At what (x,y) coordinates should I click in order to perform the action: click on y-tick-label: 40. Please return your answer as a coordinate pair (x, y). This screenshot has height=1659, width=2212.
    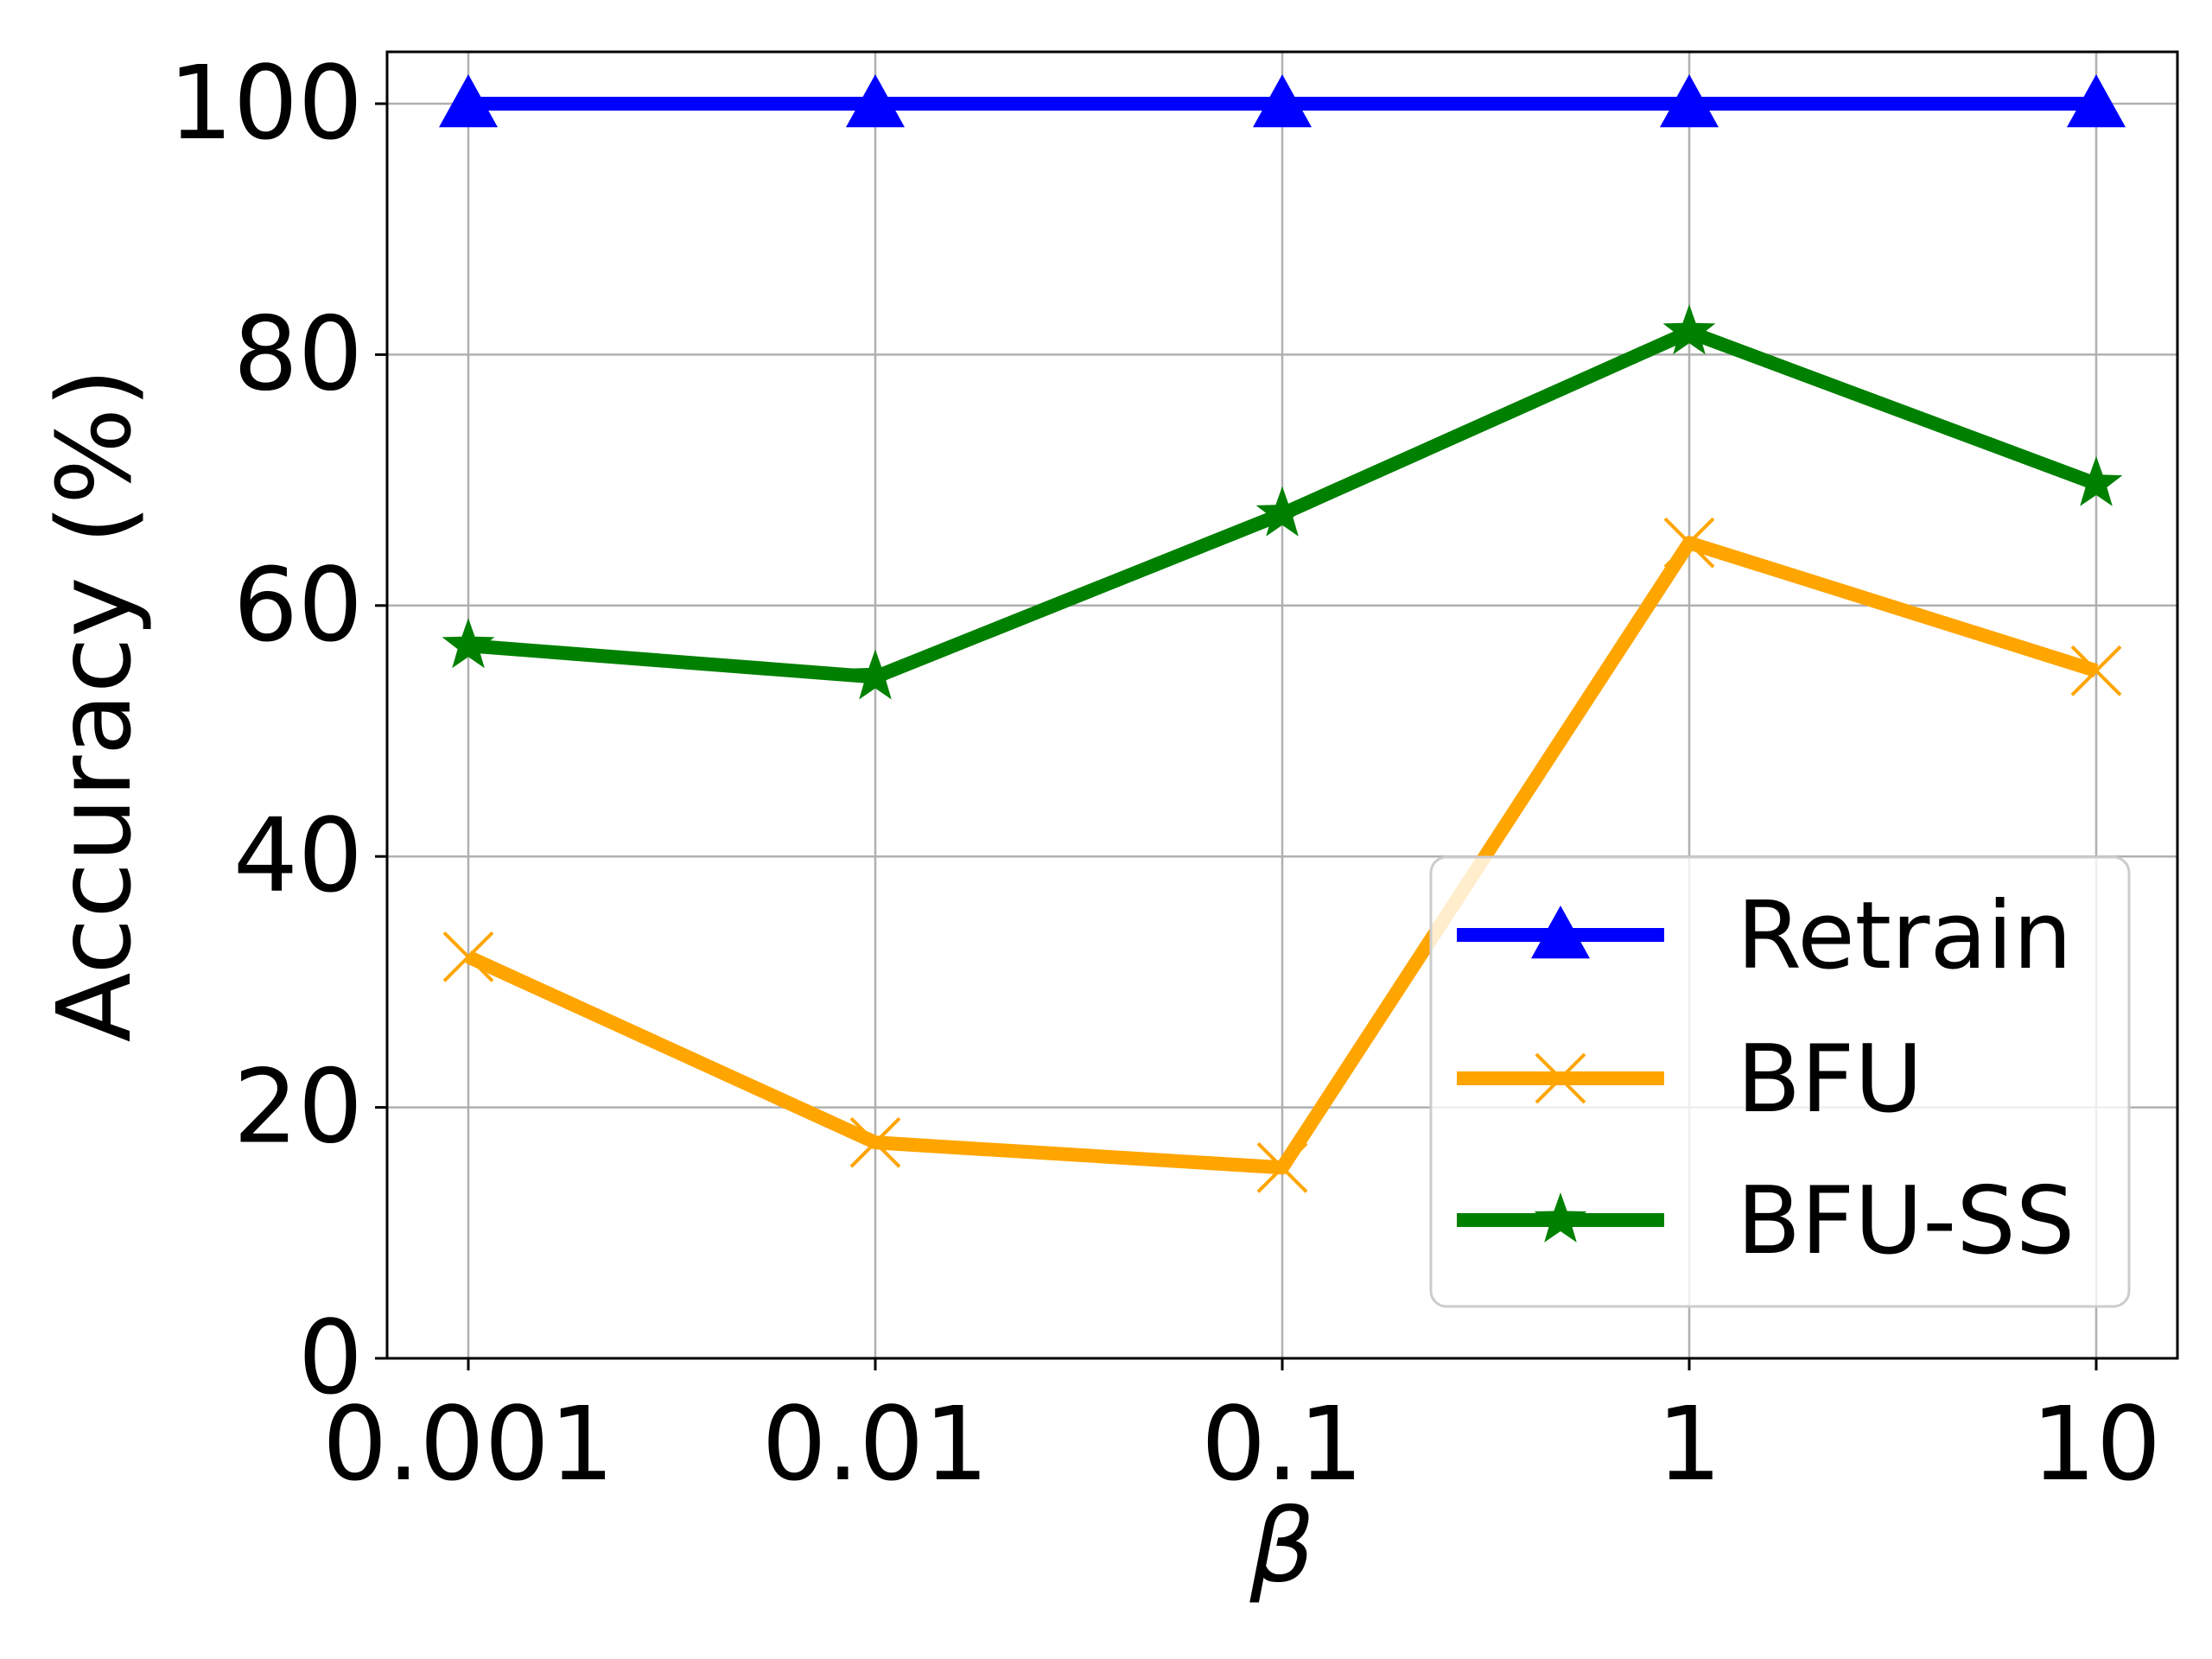
    Looking at the image, I should click on (298, 855).